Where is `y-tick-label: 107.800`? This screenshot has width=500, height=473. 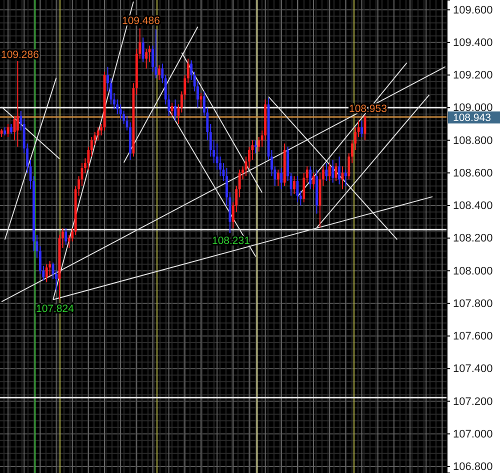
y-tick-label: 107.800 is located at coordinates (473, 304).